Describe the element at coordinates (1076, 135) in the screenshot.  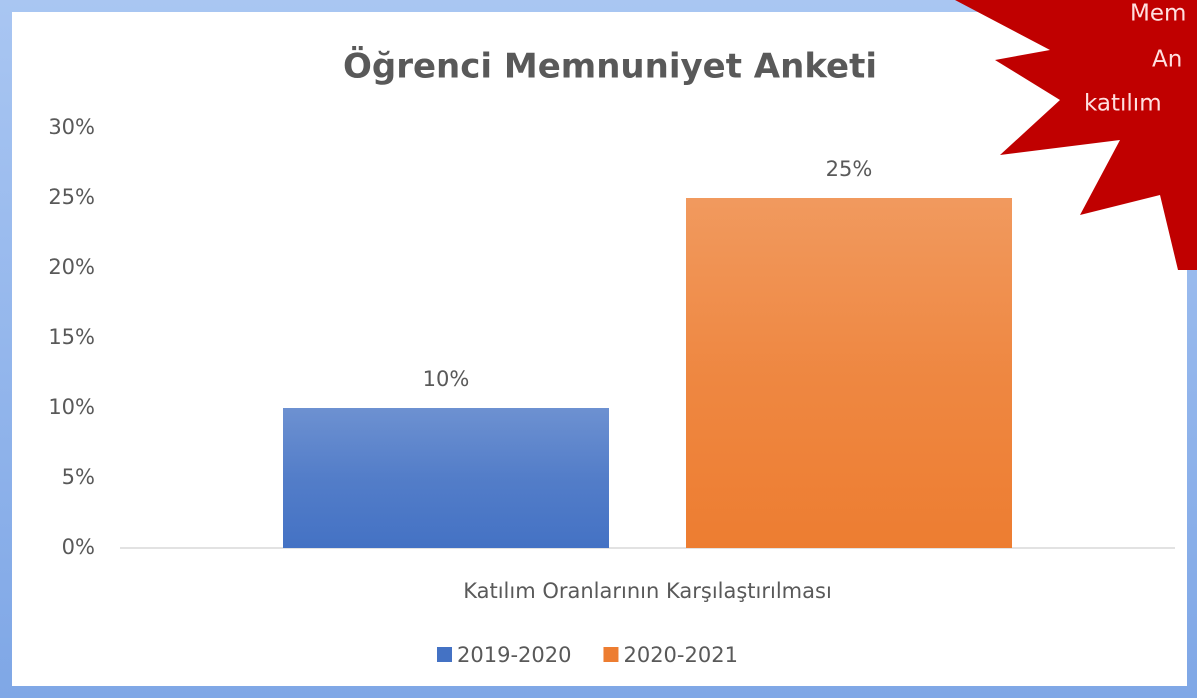
I see `starburst` at that location.